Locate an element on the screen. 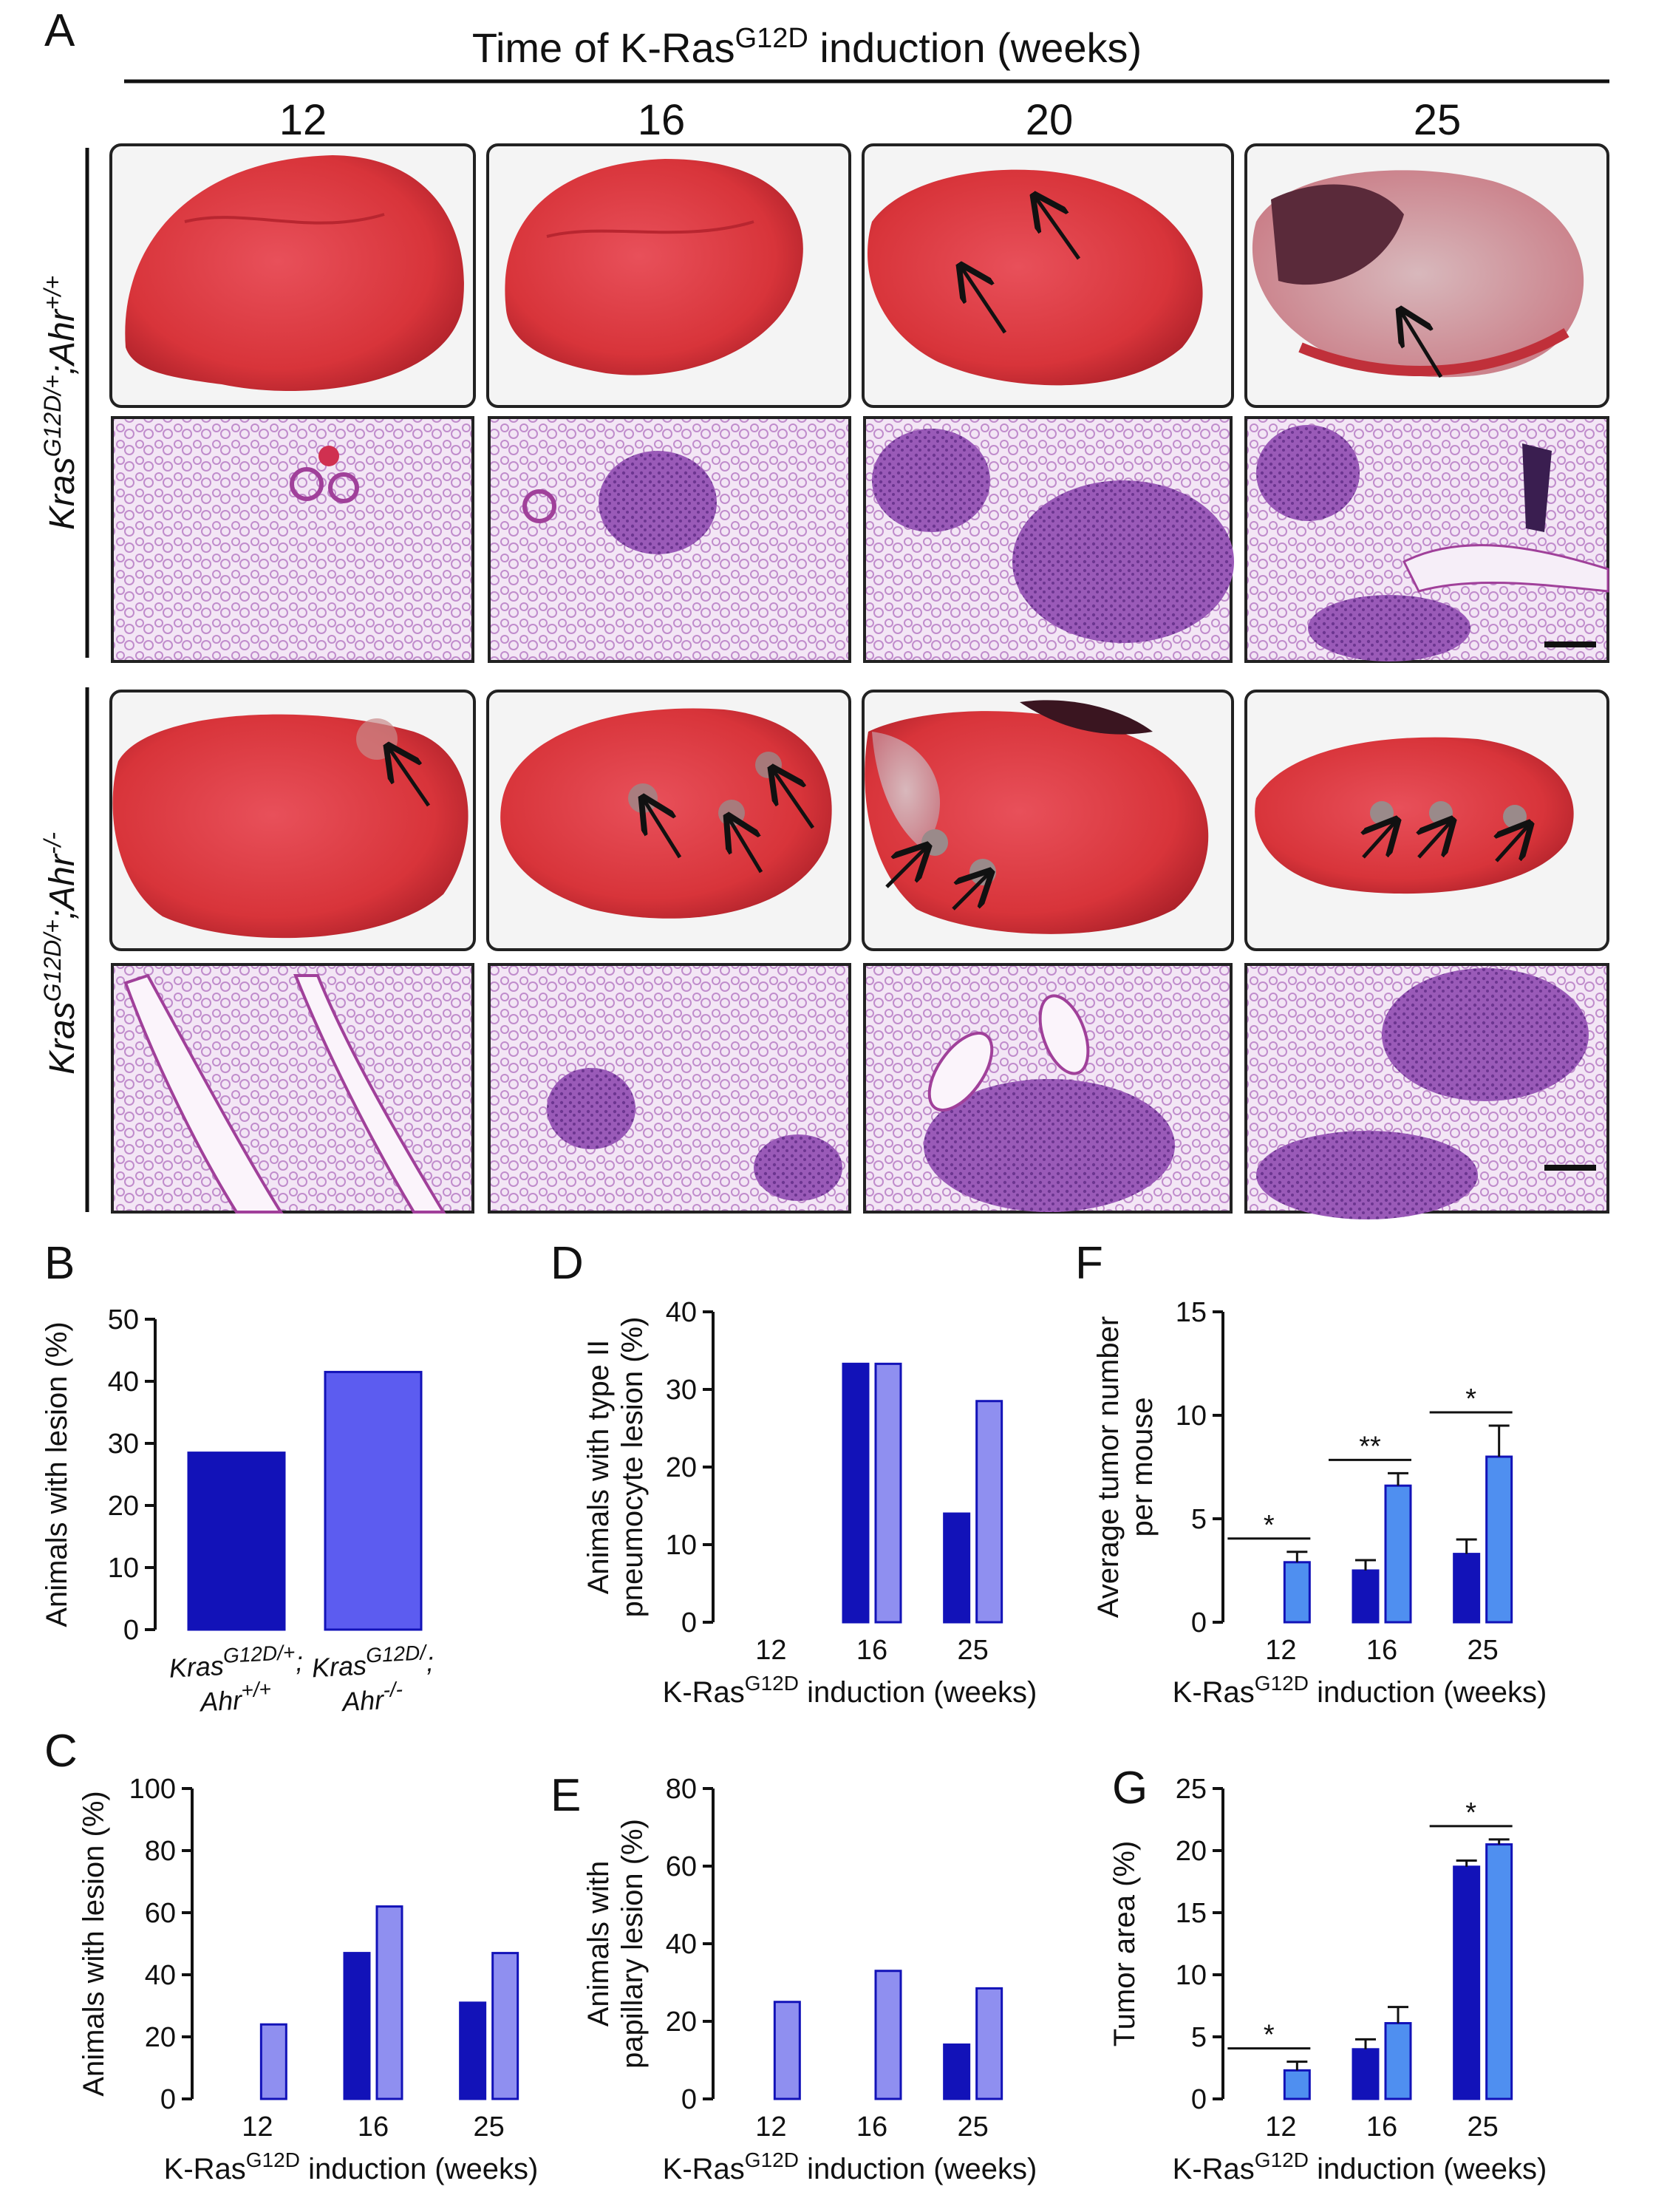 This screenshot has width=1653, height=2212. panel-d-letter: D is located at coordinates (567, 1263).